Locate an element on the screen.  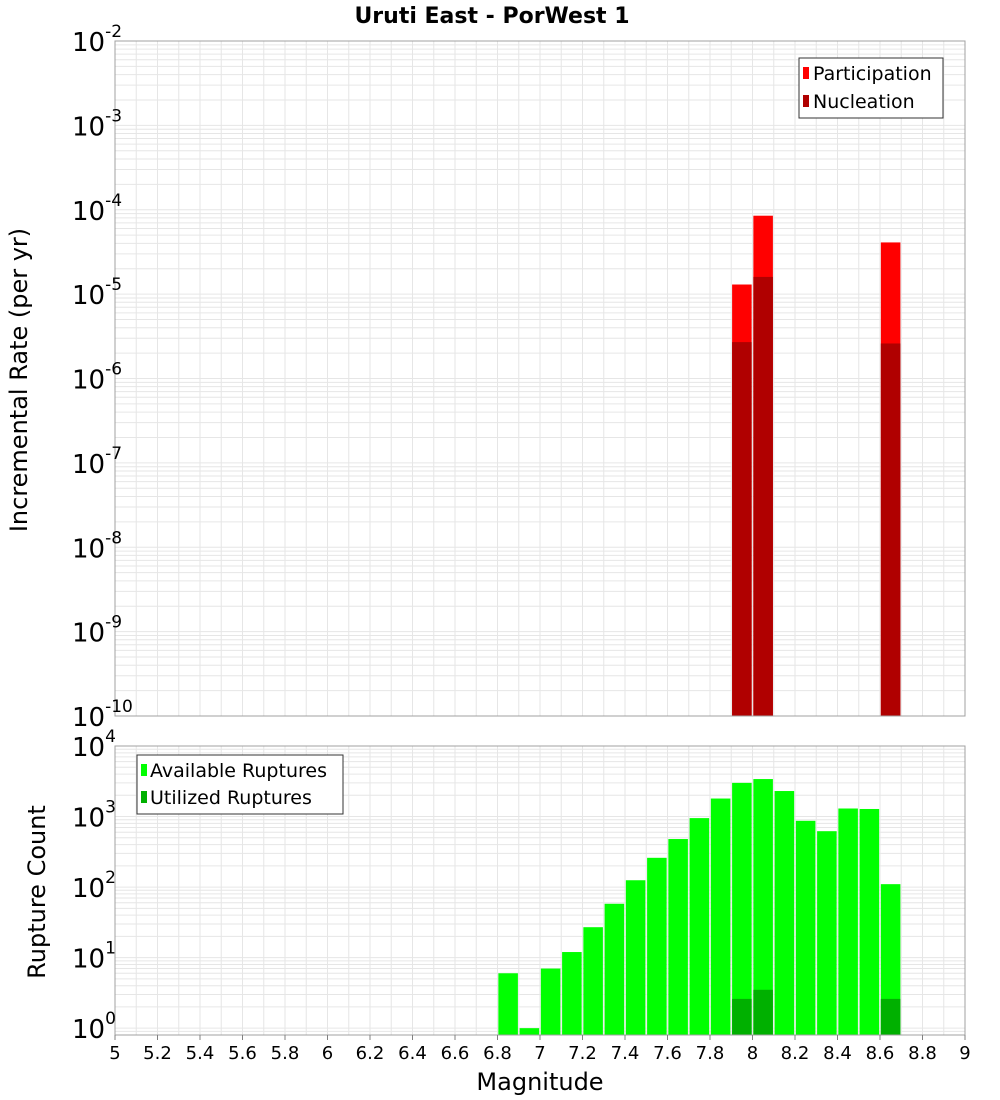
x-tick-label: 8.2 is located at coordinates (795, 1053).